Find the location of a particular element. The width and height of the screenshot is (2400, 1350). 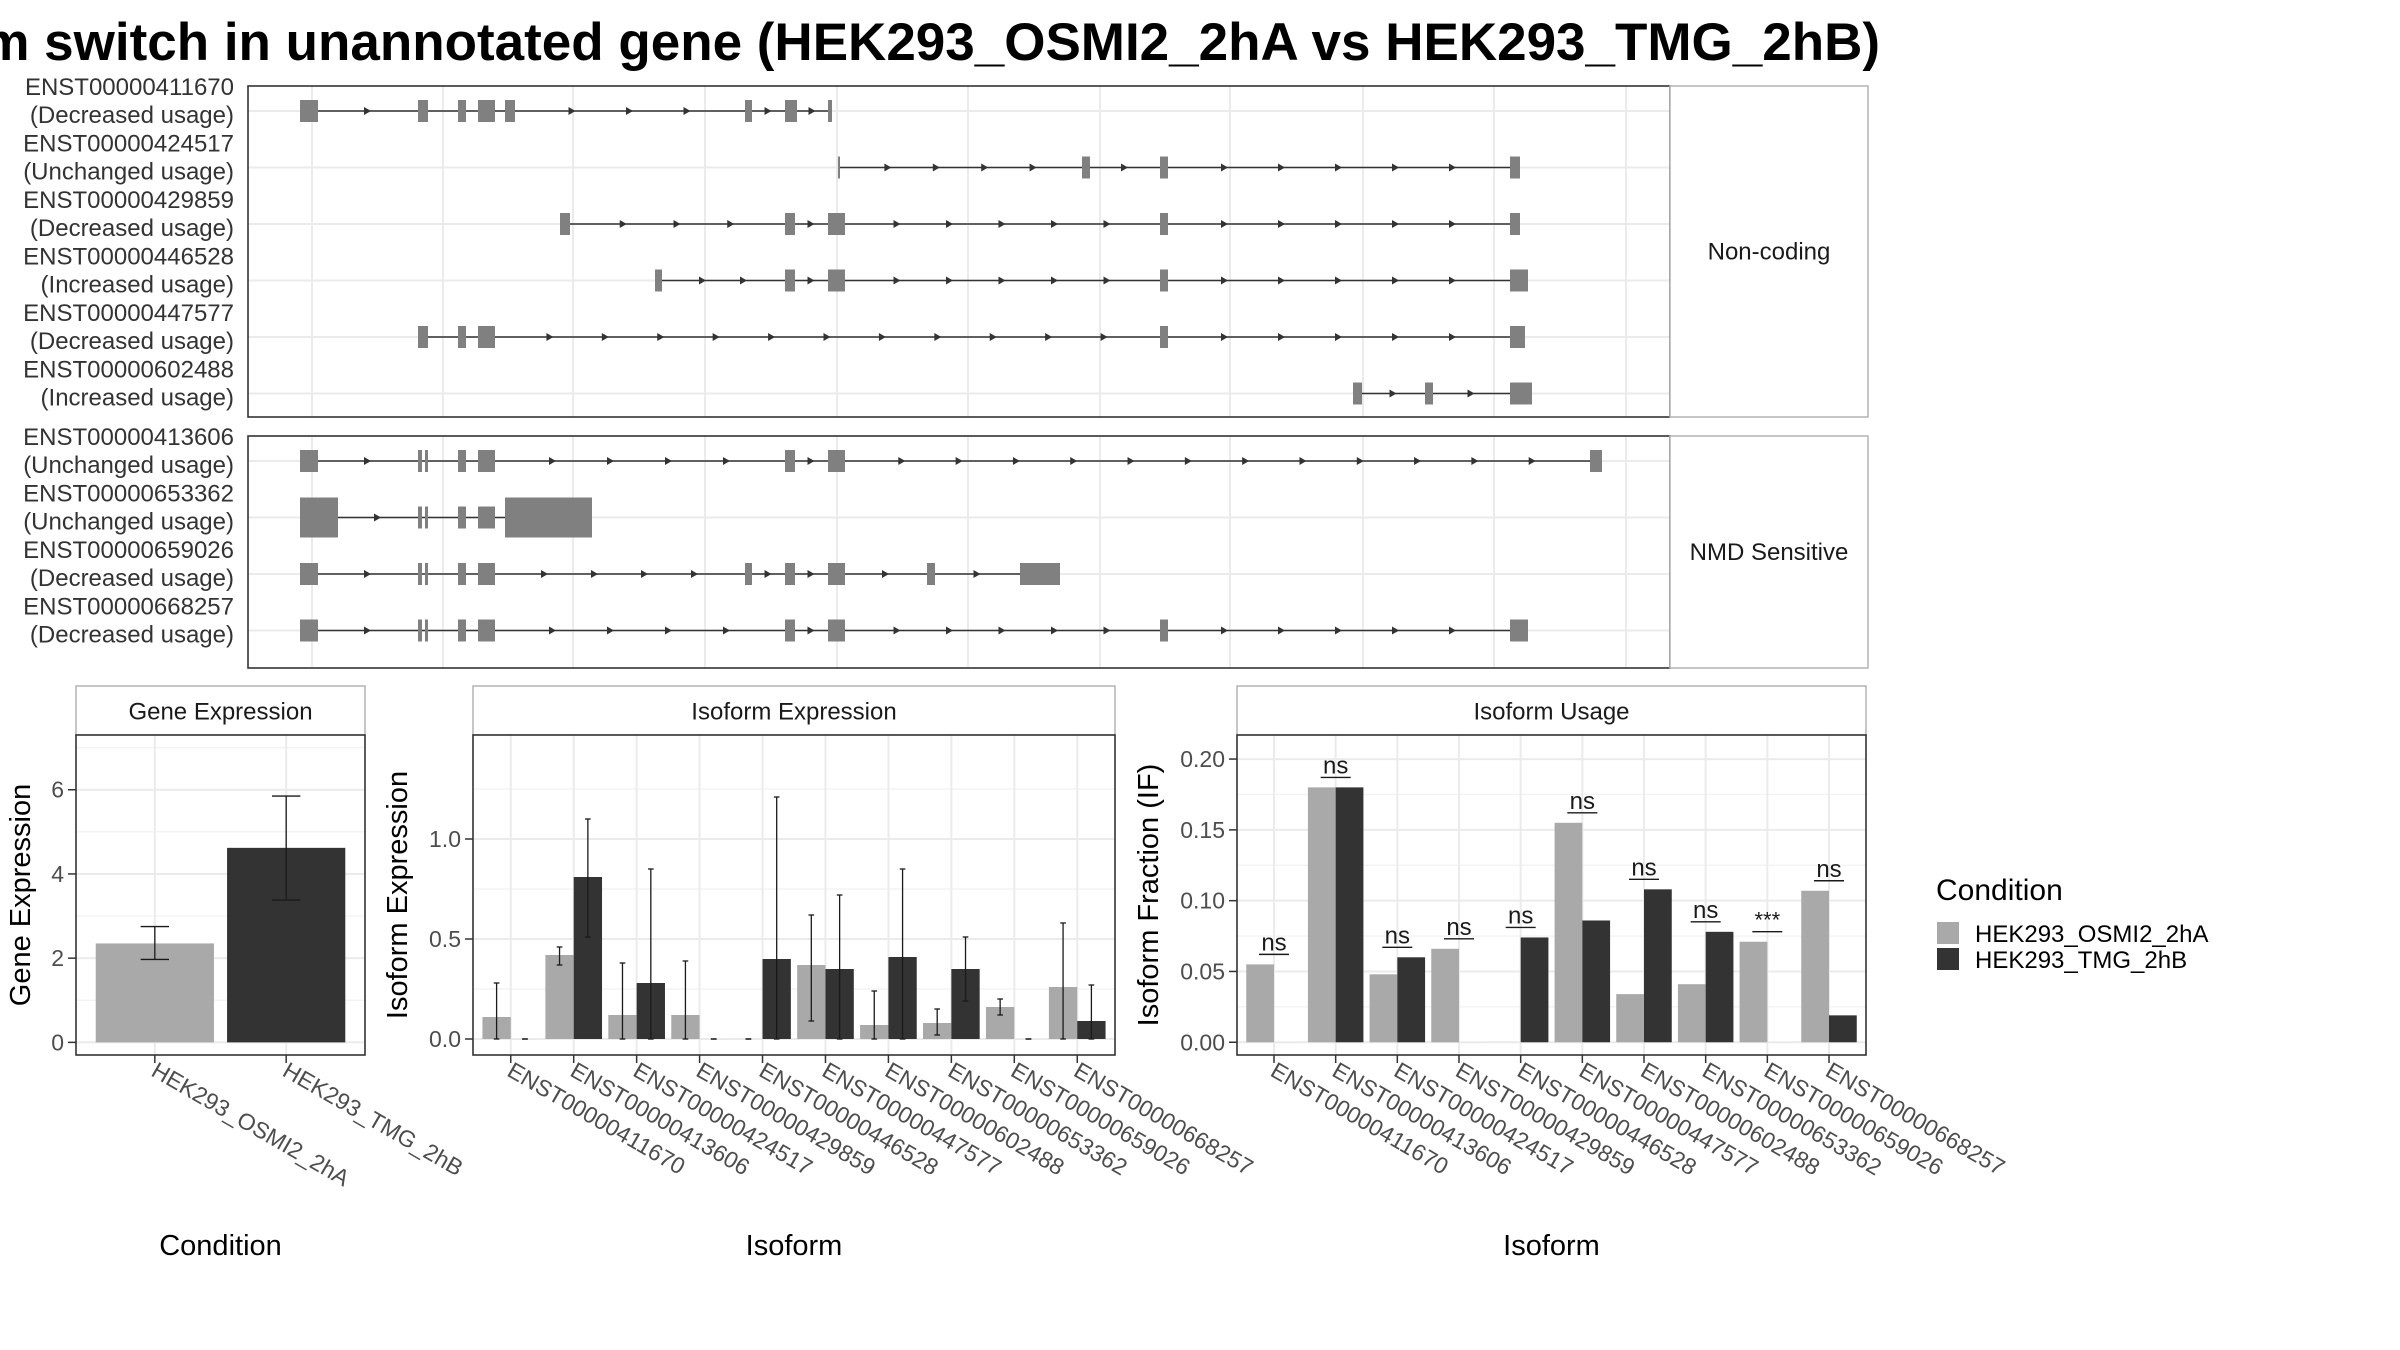

y-tick-label: 0.10 is located at coordinates (1202, 901).